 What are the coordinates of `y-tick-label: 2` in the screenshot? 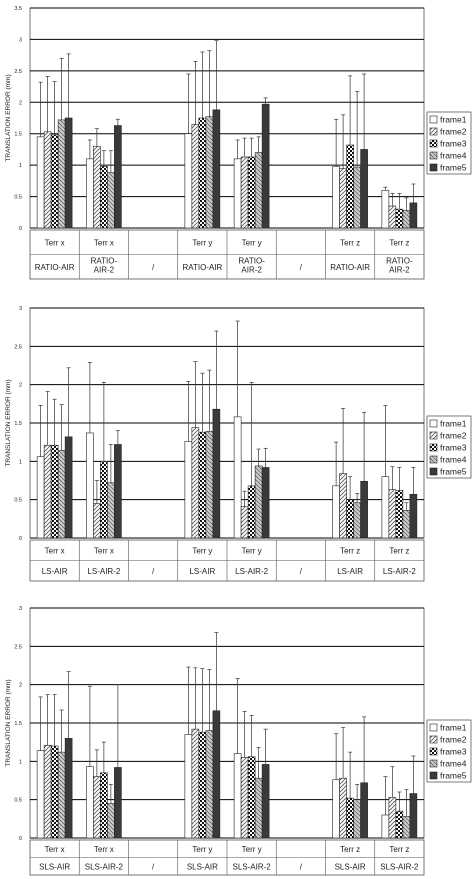 It's located at (20, 686).